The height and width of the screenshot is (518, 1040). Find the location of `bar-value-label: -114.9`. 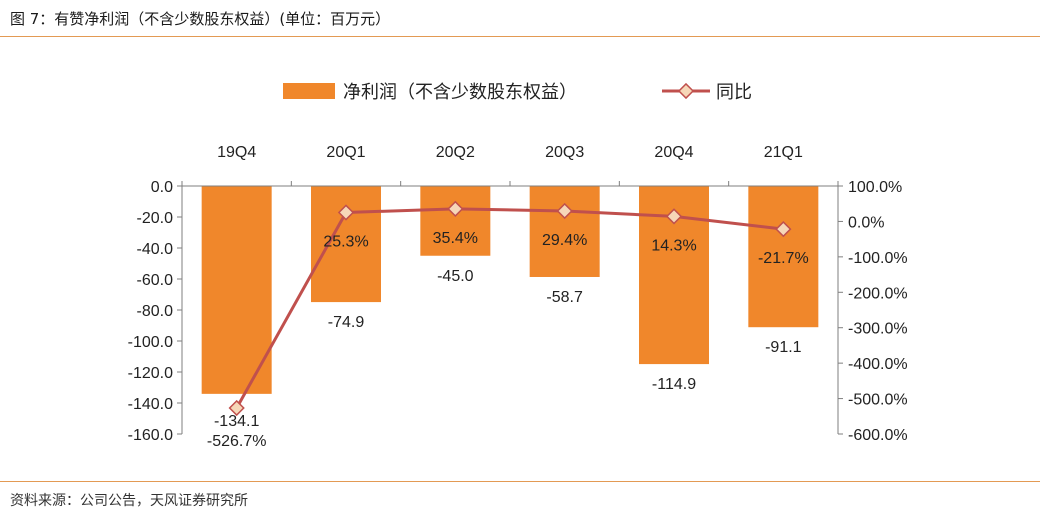

bar-value-label: -114.9 is located at coordinates (674, 384).